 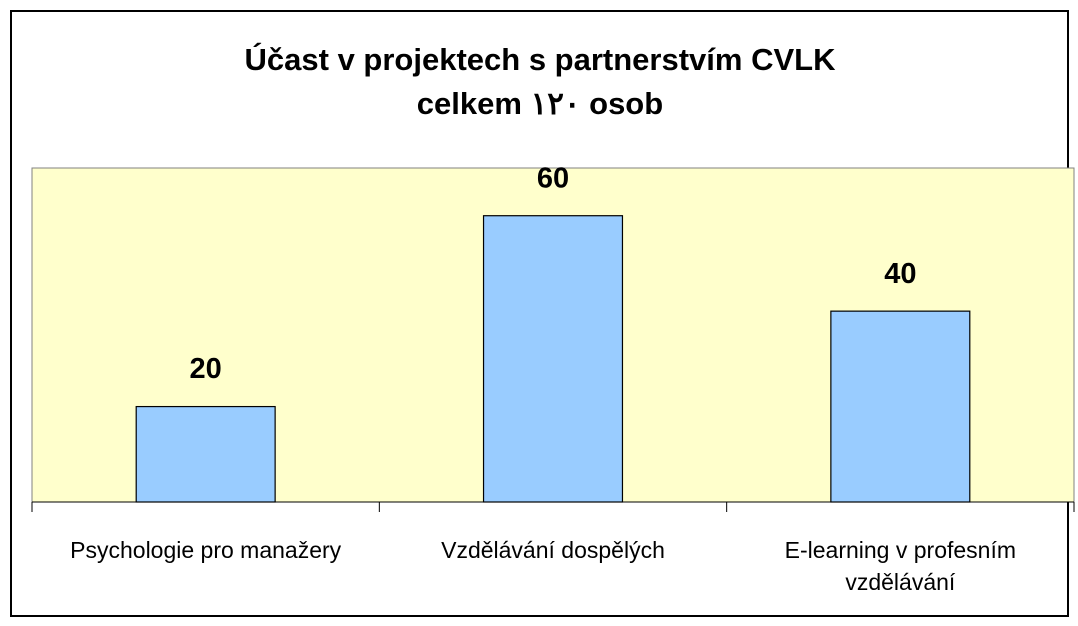 I want to click on value-label: 40, so click(x=900, y=274).